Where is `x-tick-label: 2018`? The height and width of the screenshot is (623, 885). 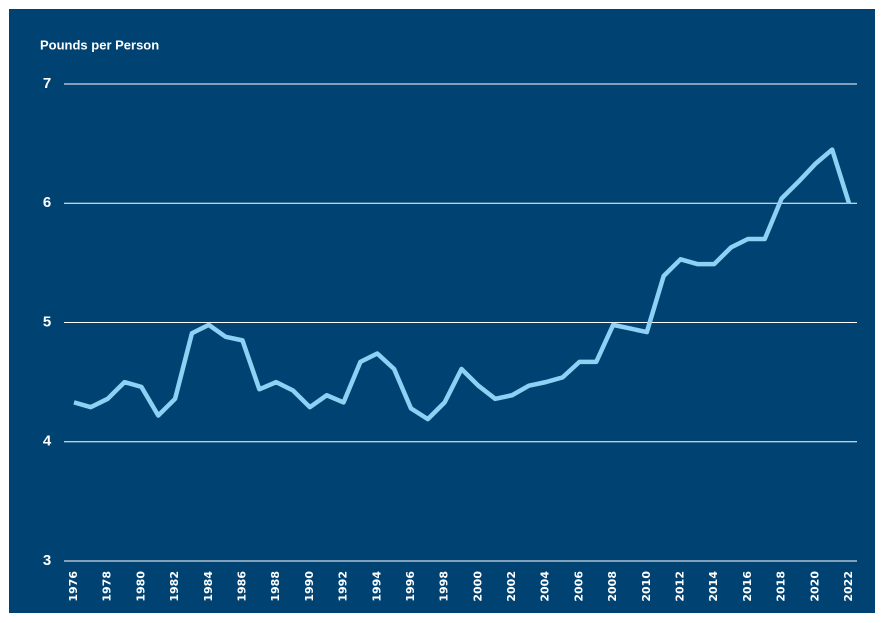
x-tick-label: 2018 is located at coordinates (781, 586).